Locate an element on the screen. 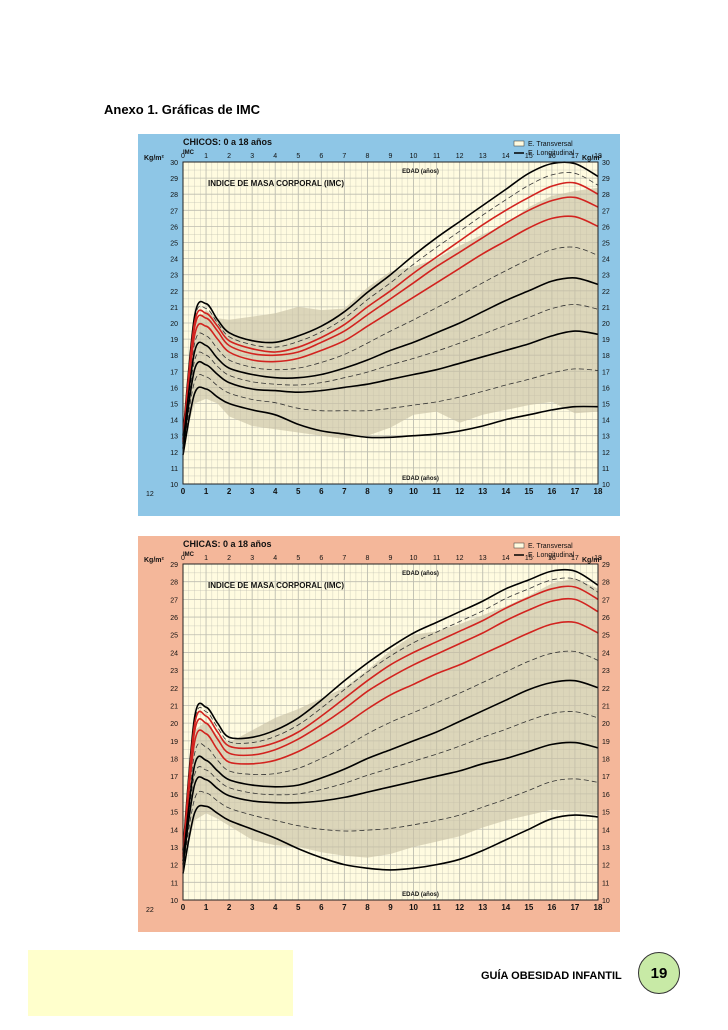  x-tick-label-top: 14 is located at coordinates (506, 558).